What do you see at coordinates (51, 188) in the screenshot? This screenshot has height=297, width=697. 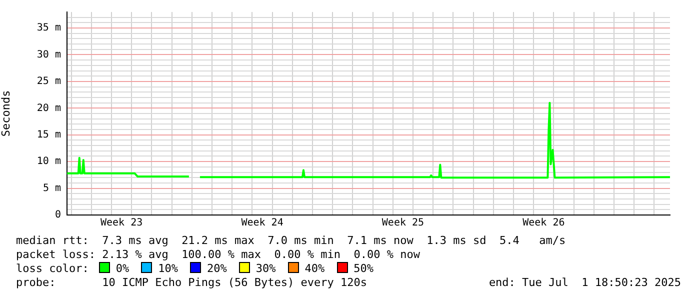 I see `y-tick-label: 5 m` at bounding box center [51, 188].